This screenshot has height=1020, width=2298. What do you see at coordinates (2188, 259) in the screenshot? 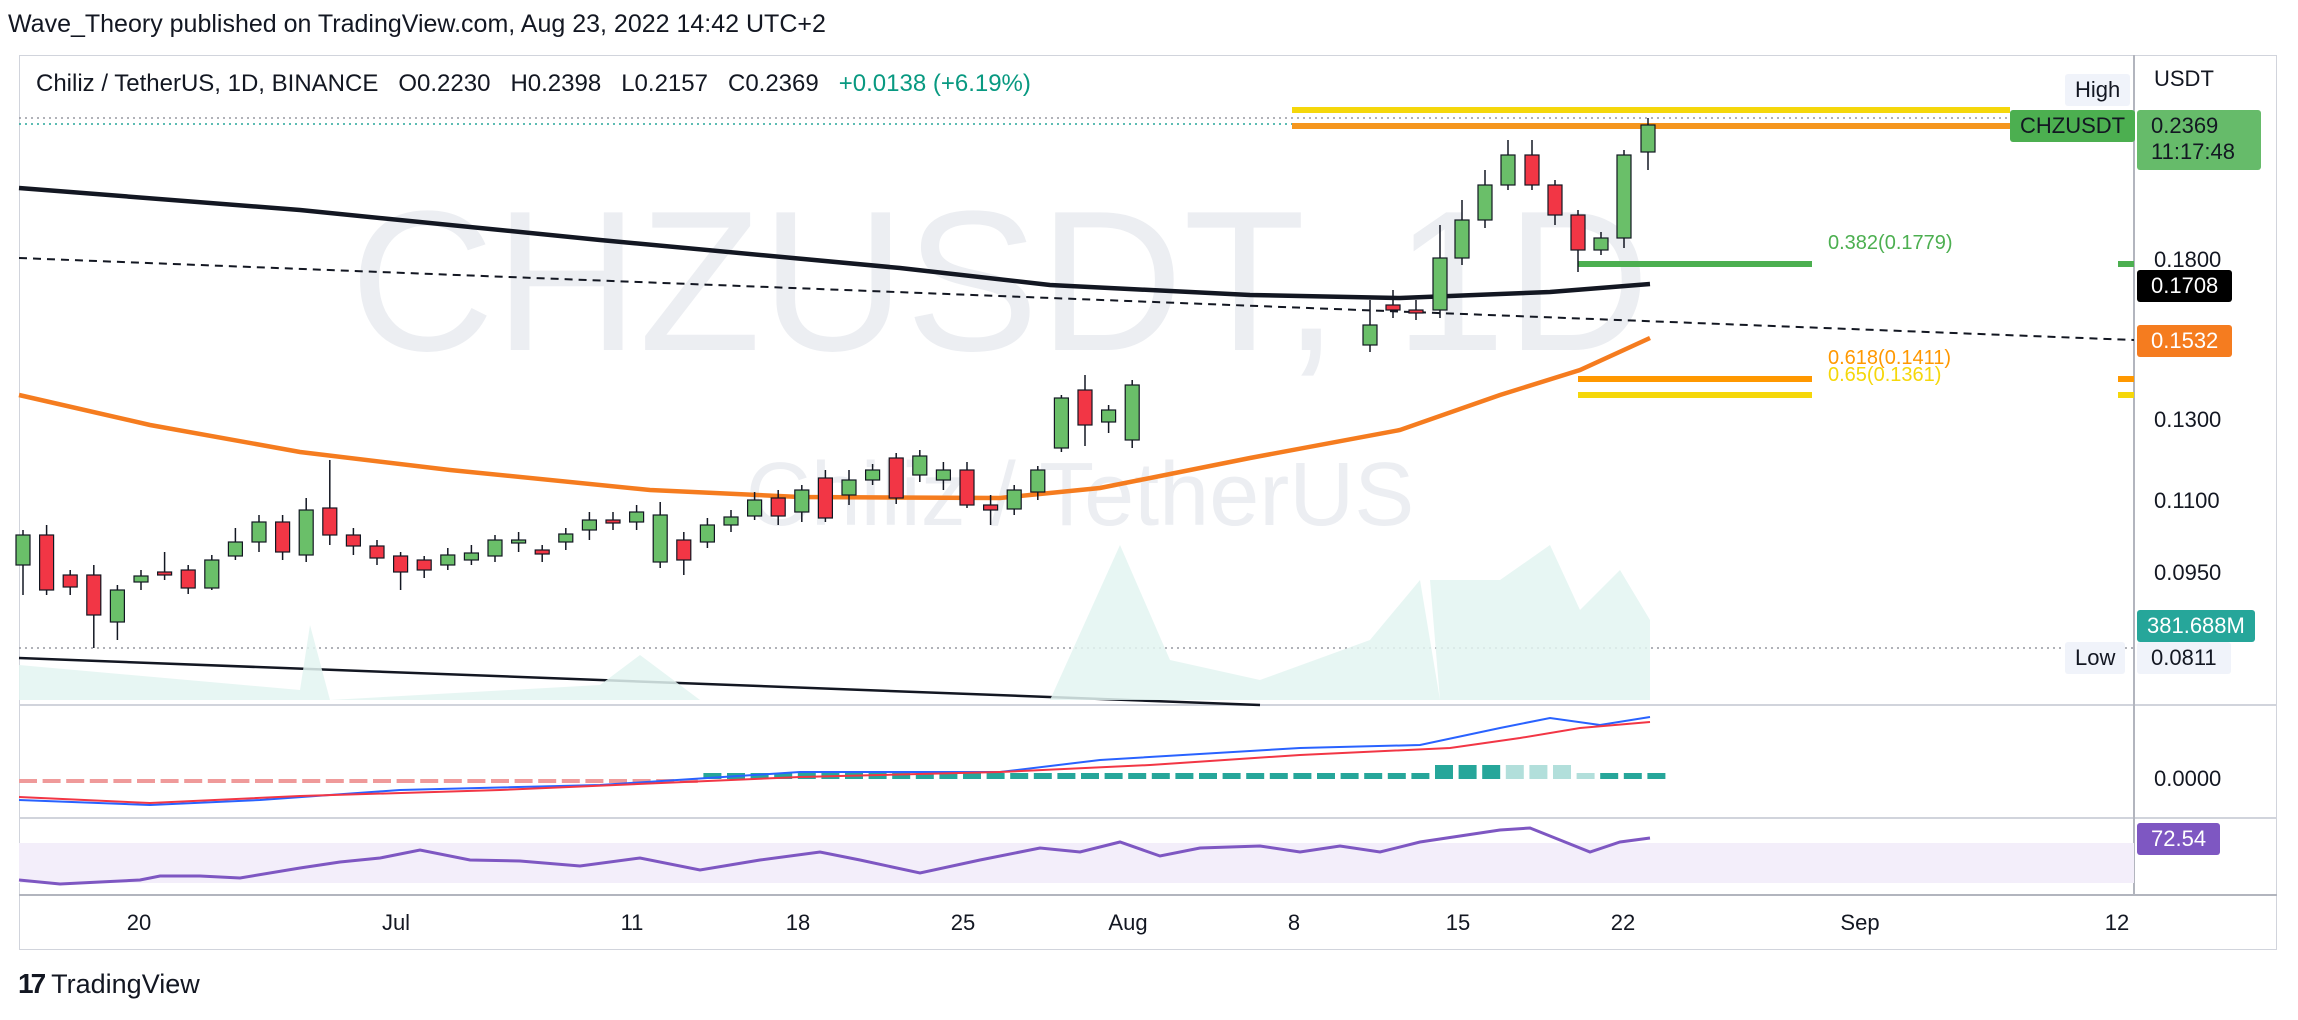
I see `price-tick-0180: 0.1800` at bounding box center [2188, 259].